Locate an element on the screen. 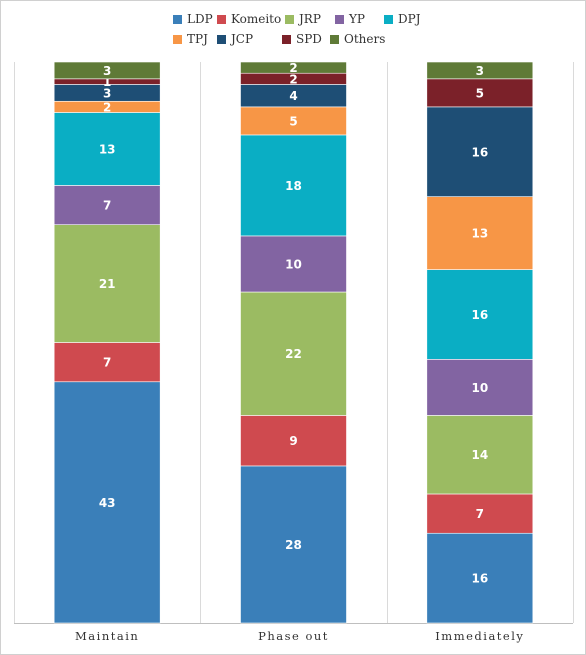  legend-label: JCP is located at coordinates (242, 39).